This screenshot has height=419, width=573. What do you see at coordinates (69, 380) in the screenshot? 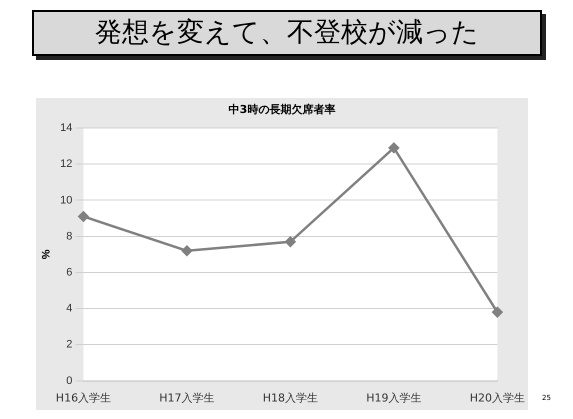
I see `y-tick-label: 0` at bounding box center [69, 380].